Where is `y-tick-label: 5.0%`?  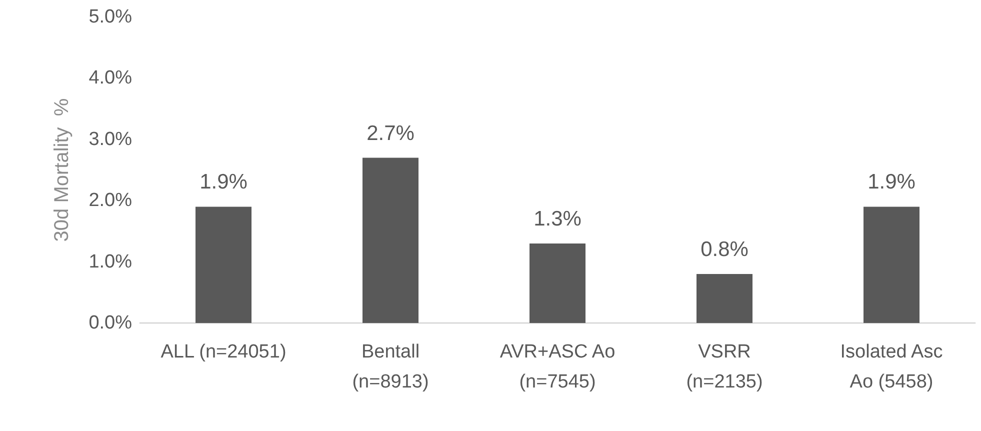 y-tick-label: 5.0% is located at coordinates (110, 17).